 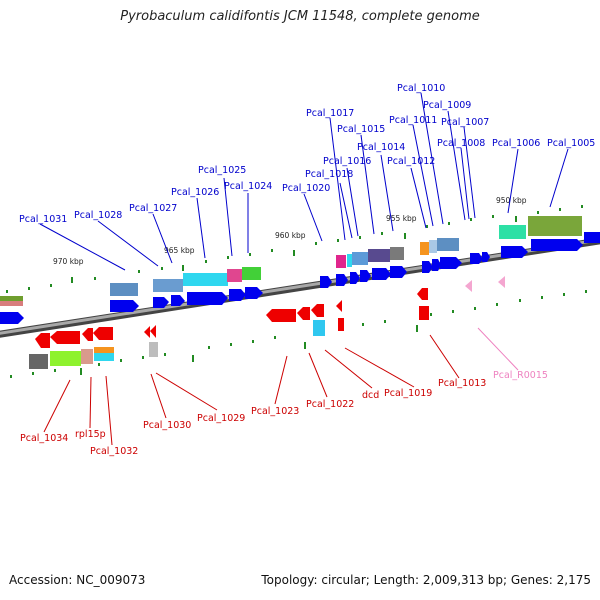 I want to click on gene-label-pcal-1027: Pcal_1027, so click(x=153, y=208).